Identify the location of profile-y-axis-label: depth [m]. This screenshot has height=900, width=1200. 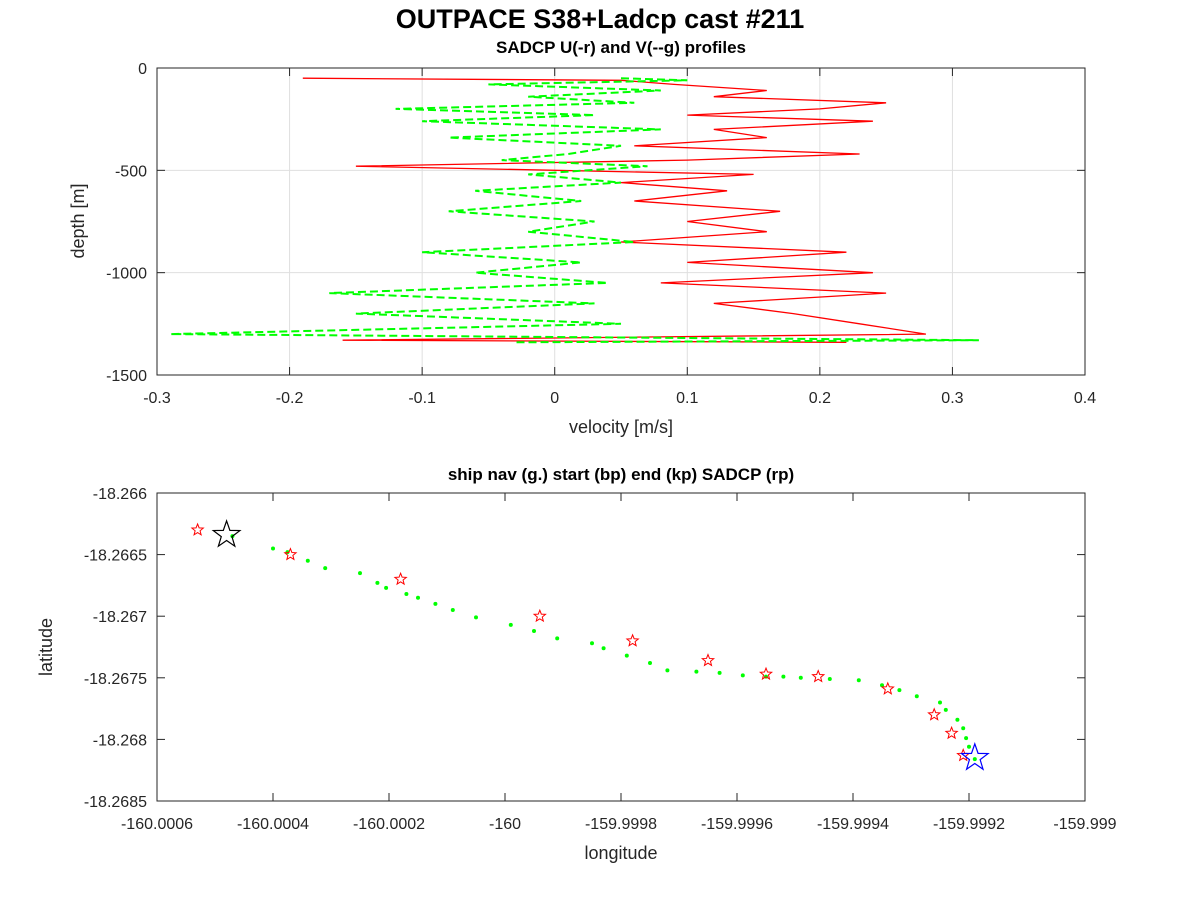
(78, 220).